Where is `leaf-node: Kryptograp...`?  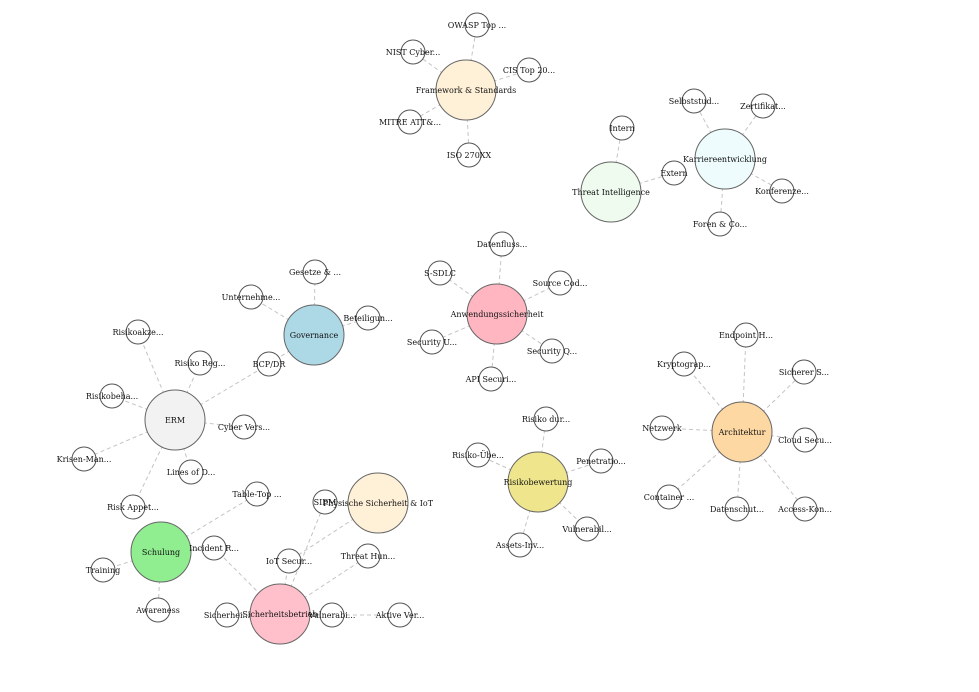
leaf-node: Kryptograp... is located at coordinates (684, 364).